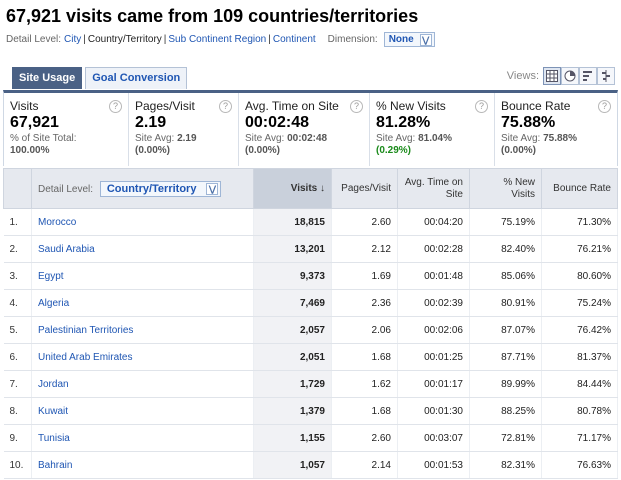 The image size is (621, 480). I want to click on table-detail-label: Detail Level:, so click(66, 189).